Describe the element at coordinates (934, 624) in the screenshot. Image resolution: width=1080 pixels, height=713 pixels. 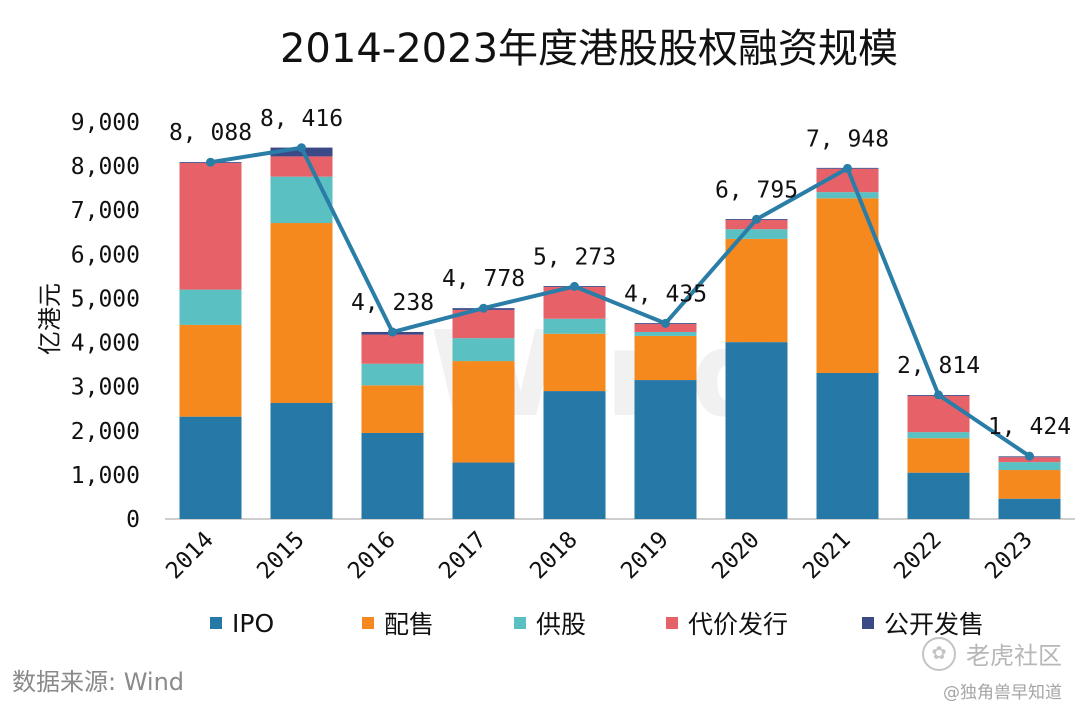
I see `legend-label: 公开发售` at that location.